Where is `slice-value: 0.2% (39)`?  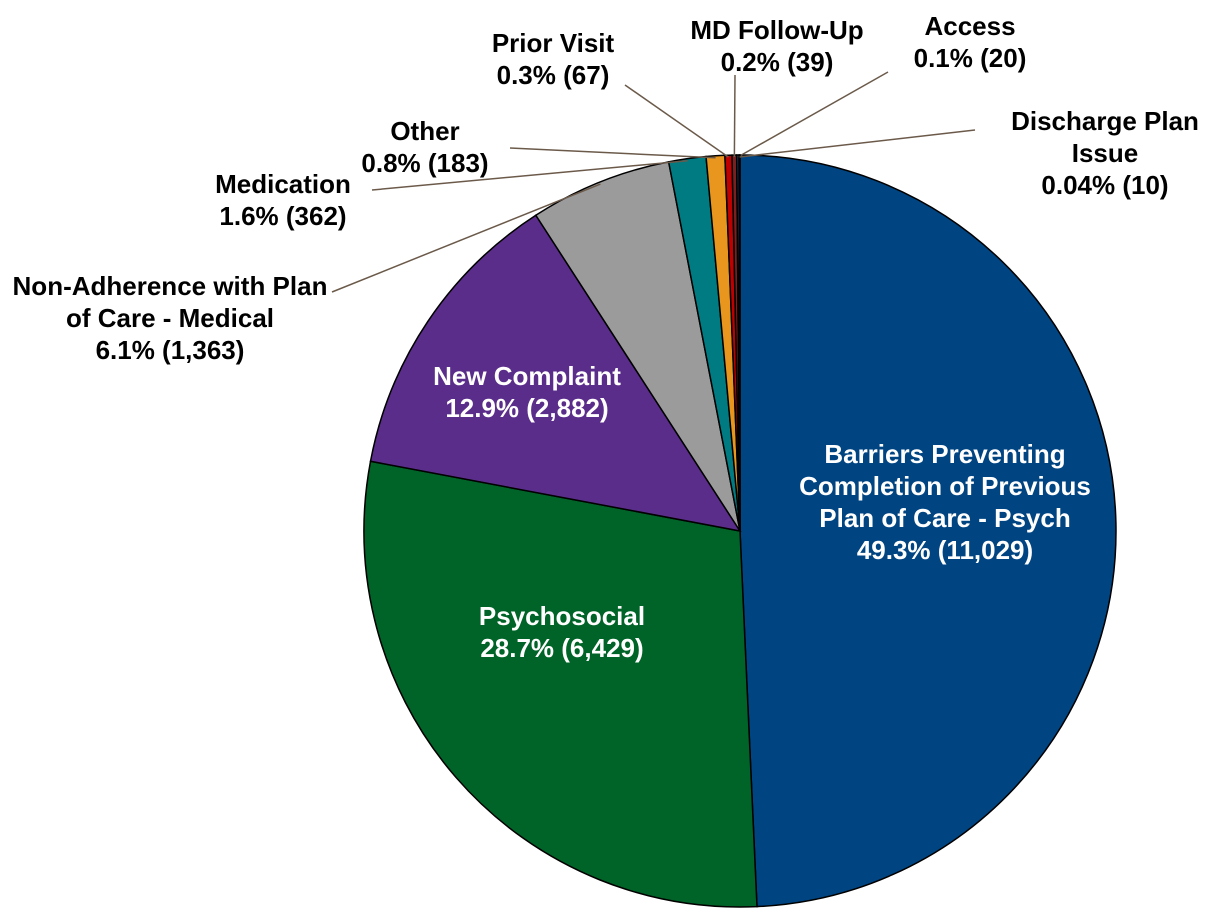
slice-value: 0.2% (39) is located at coordinates (777, 62).